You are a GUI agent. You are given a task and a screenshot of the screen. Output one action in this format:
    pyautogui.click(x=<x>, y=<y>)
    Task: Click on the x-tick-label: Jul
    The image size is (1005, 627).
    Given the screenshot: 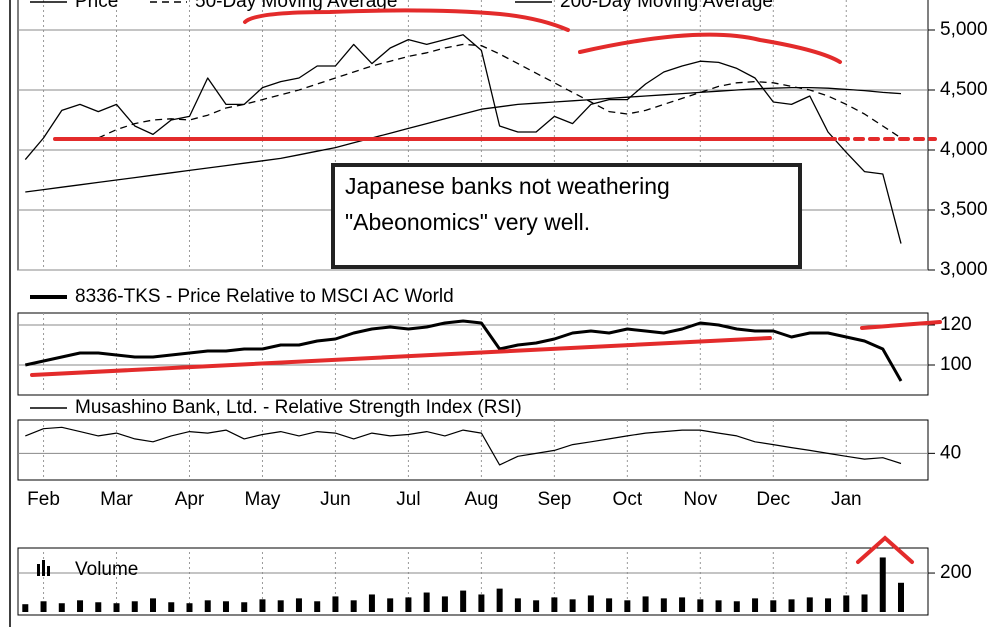 What is the action you would take?
    pyautogui.click(x=408, y=499)
    